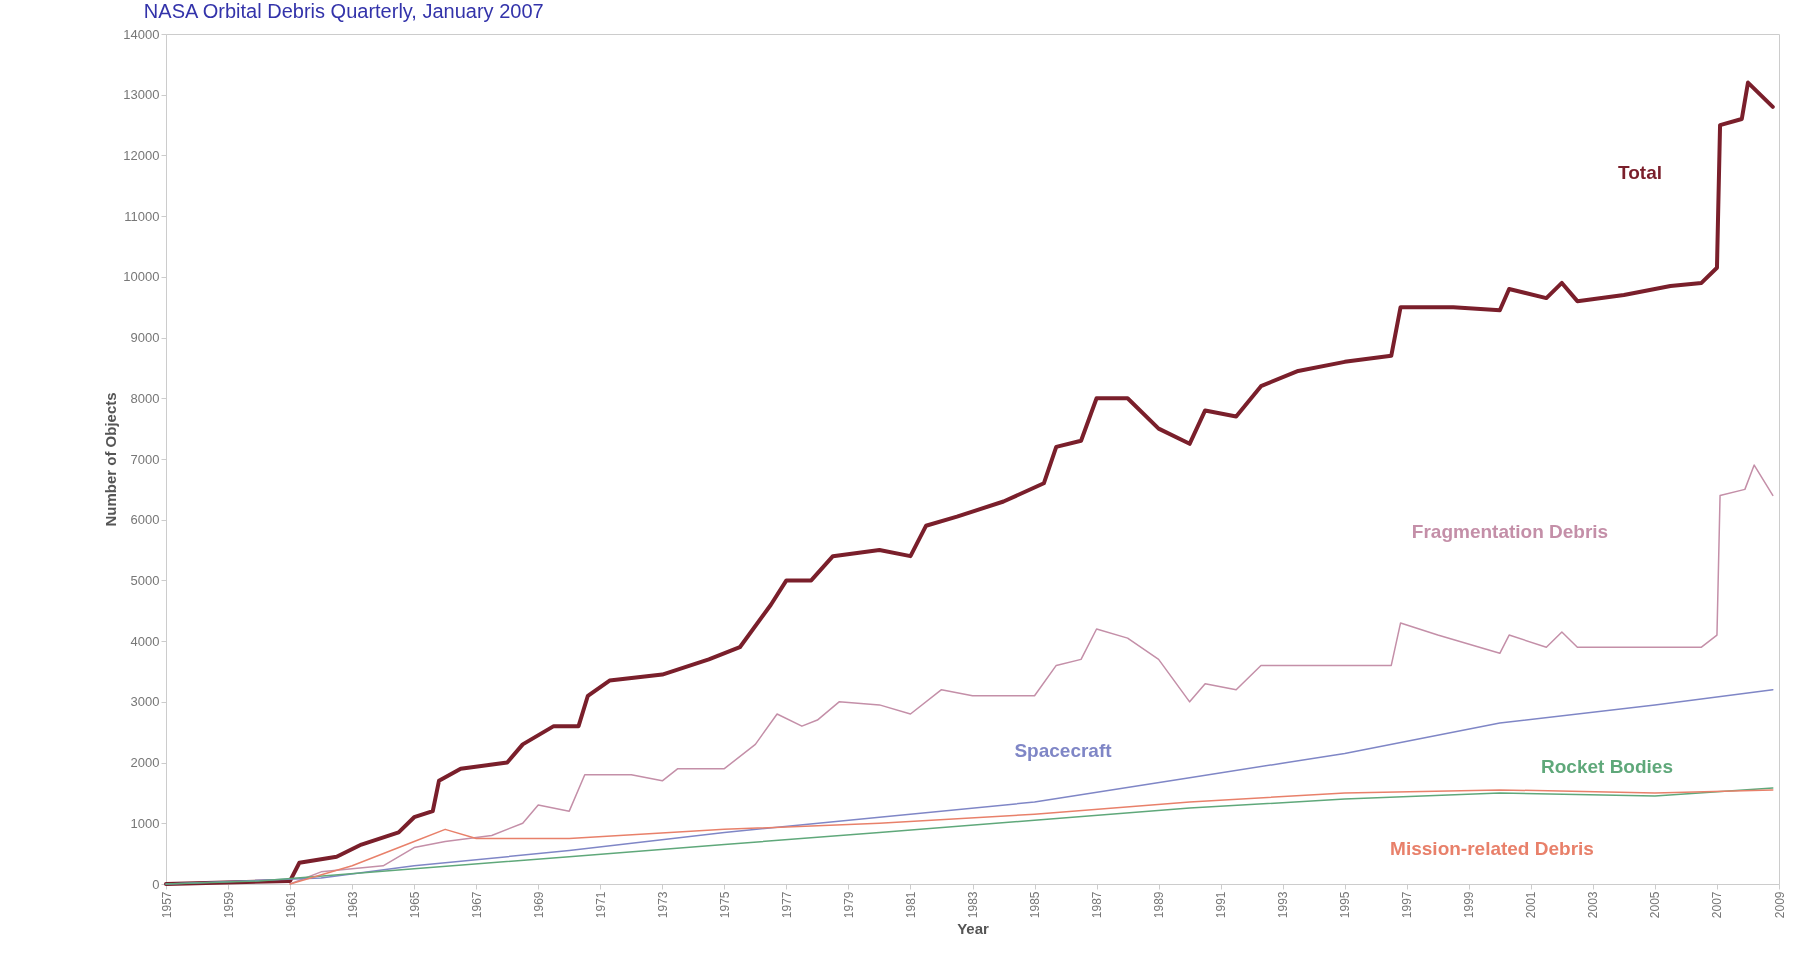 Image resolution: width=1796 pixels, height=979 pixels. What do you see at coordinates (343, 11) in the screenshot?
I see `chart-title: NASA Orbital Debris Quarterly, January 2007` at bounding box center [343, 11].